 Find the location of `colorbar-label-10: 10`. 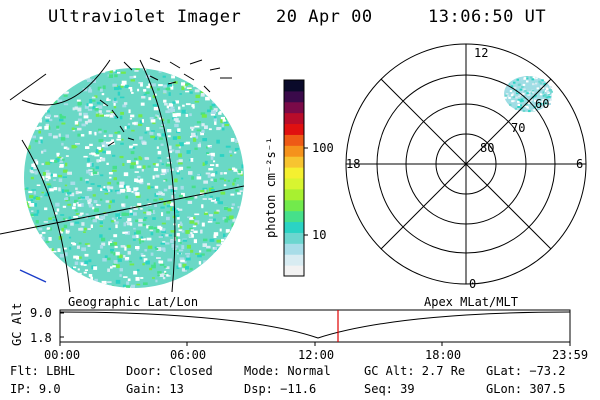

colorbar-label-10: 10 is located at coordinates (319, 235).